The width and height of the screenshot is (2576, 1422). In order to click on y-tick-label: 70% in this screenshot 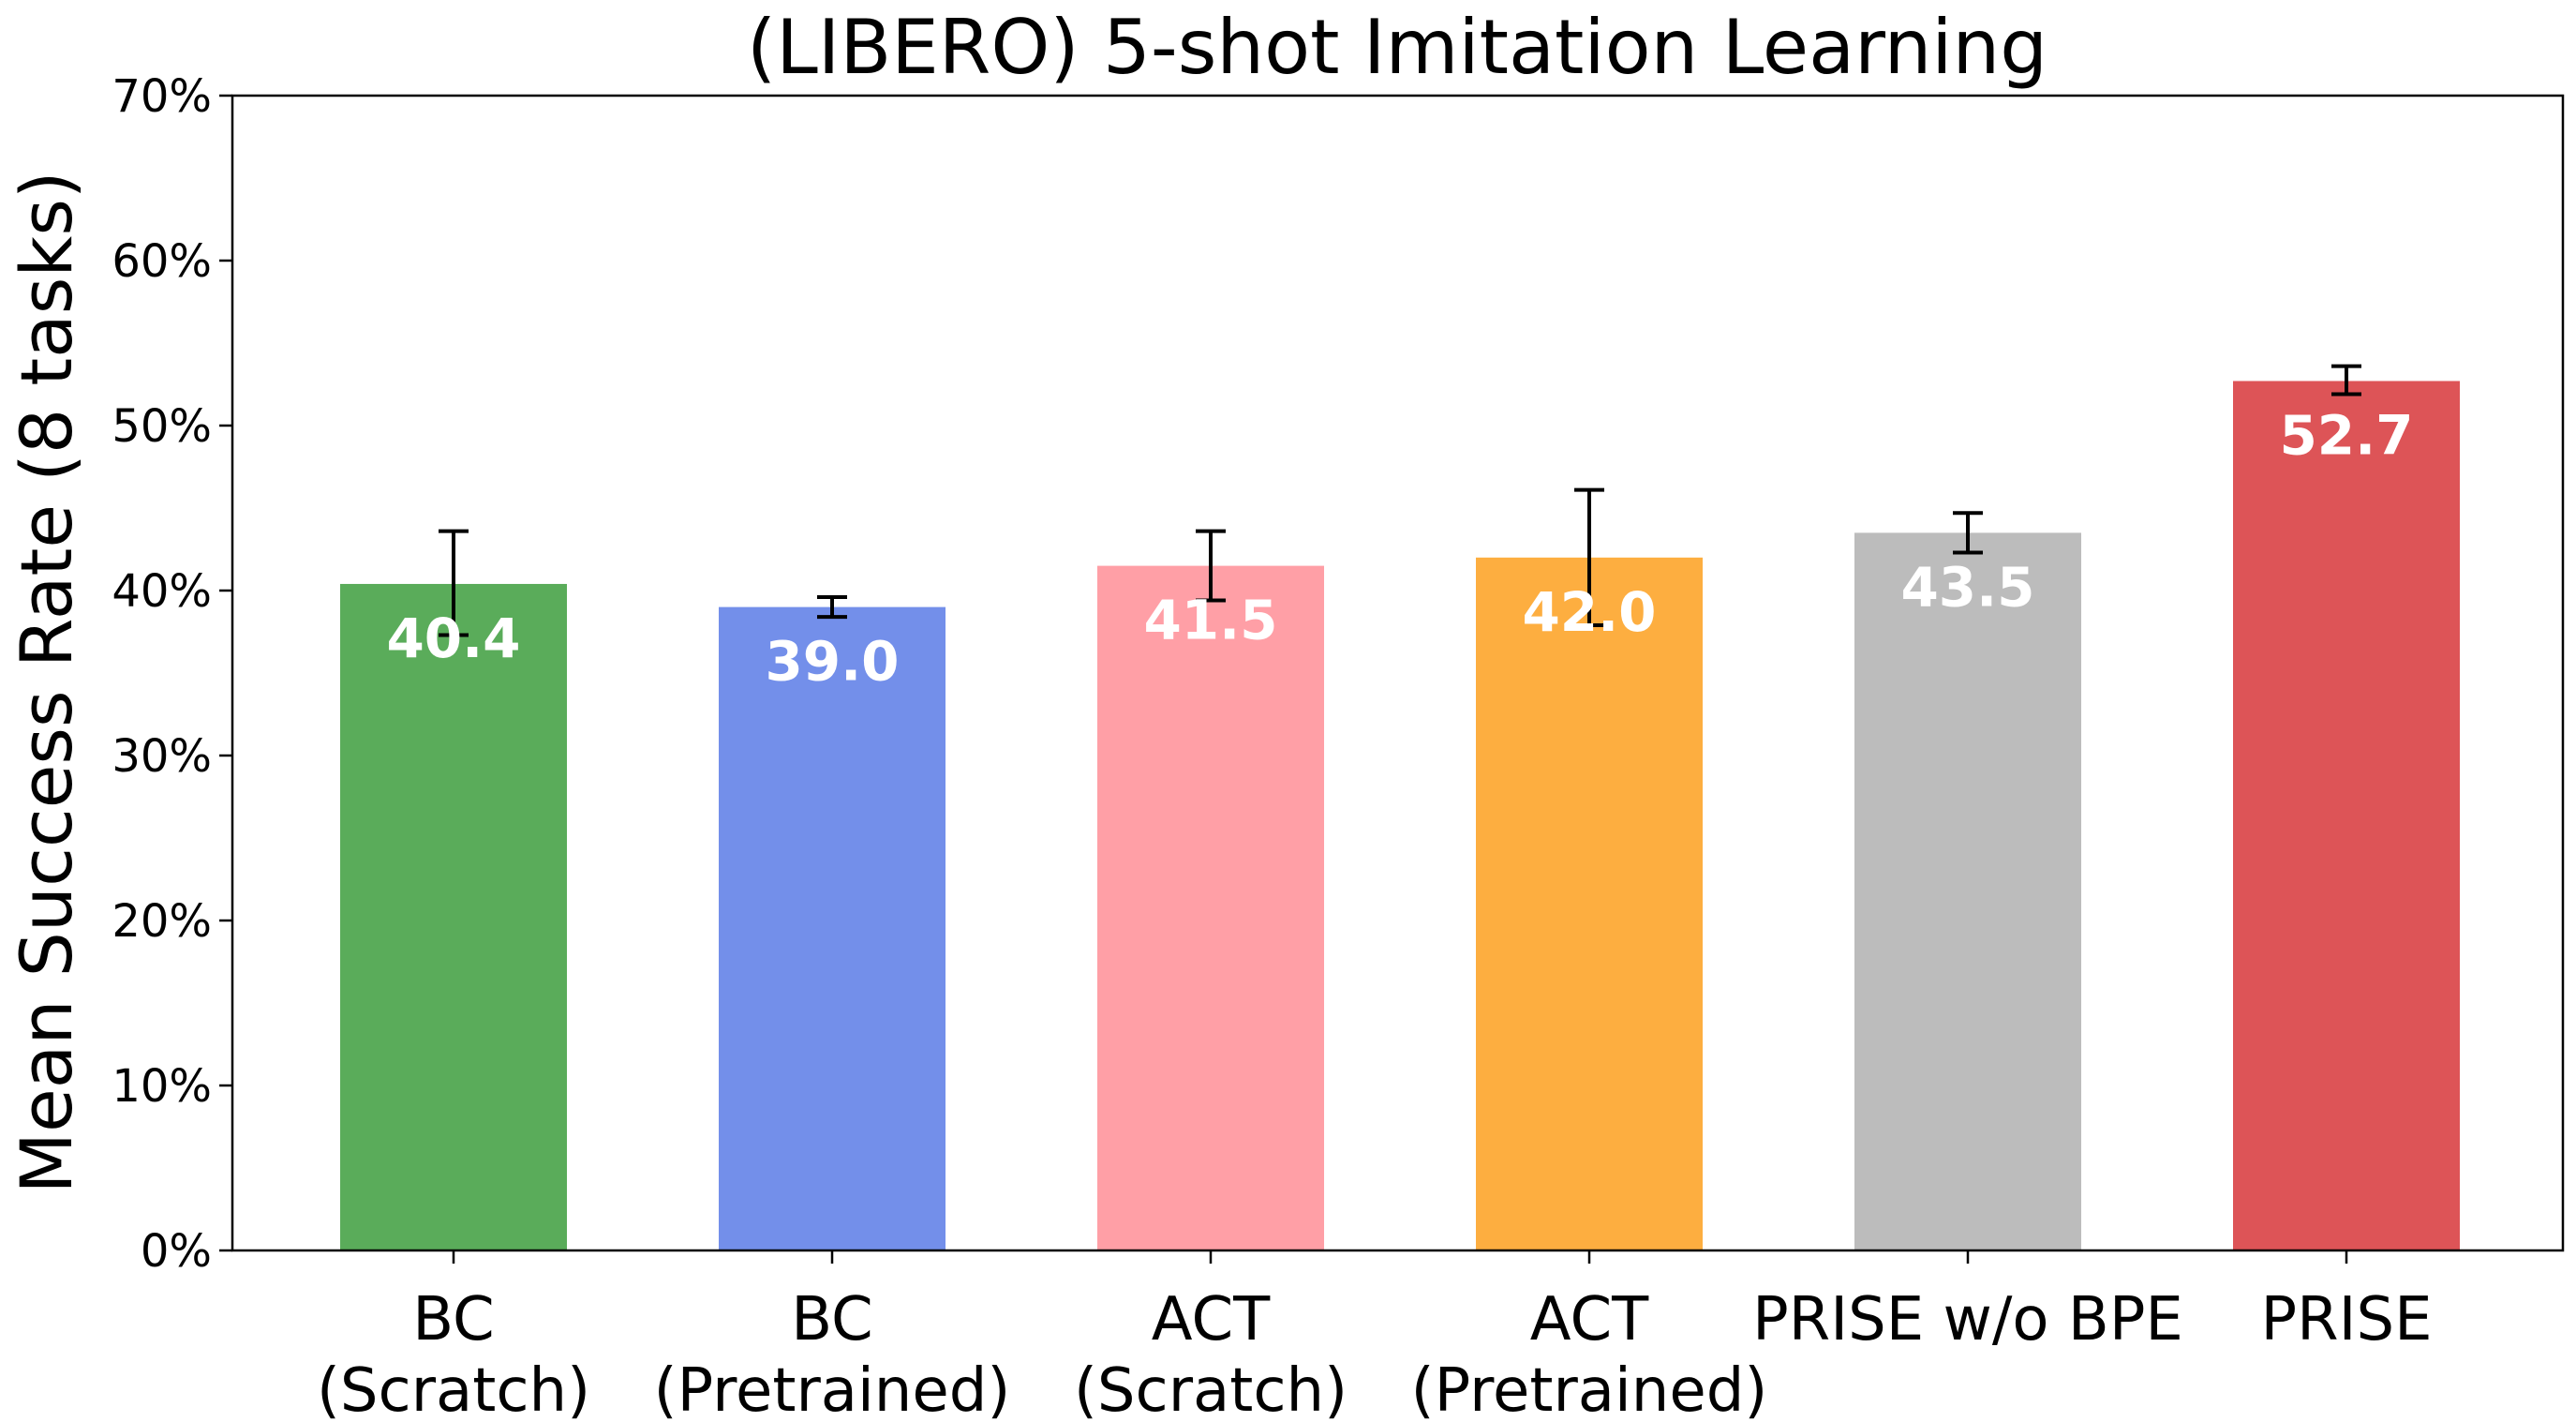, I will do `click(162, 96)`.